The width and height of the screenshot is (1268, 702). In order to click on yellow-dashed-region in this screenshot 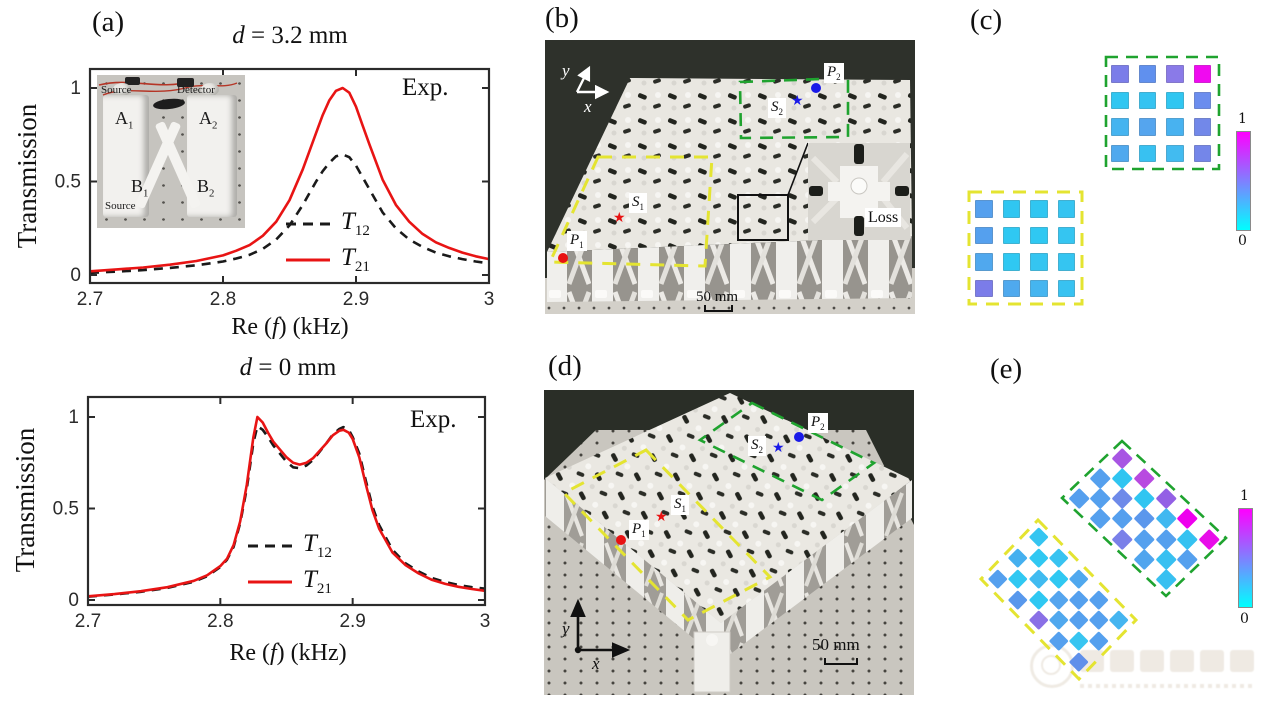, I will do `click(630, 211)`.